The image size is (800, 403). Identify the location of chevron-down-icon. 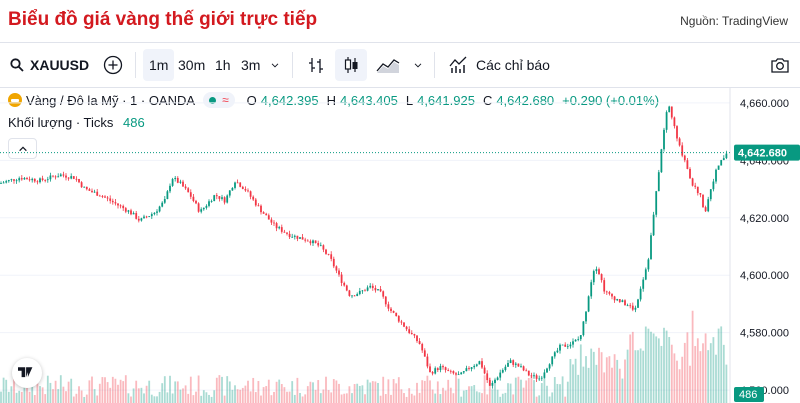
(418, 65).